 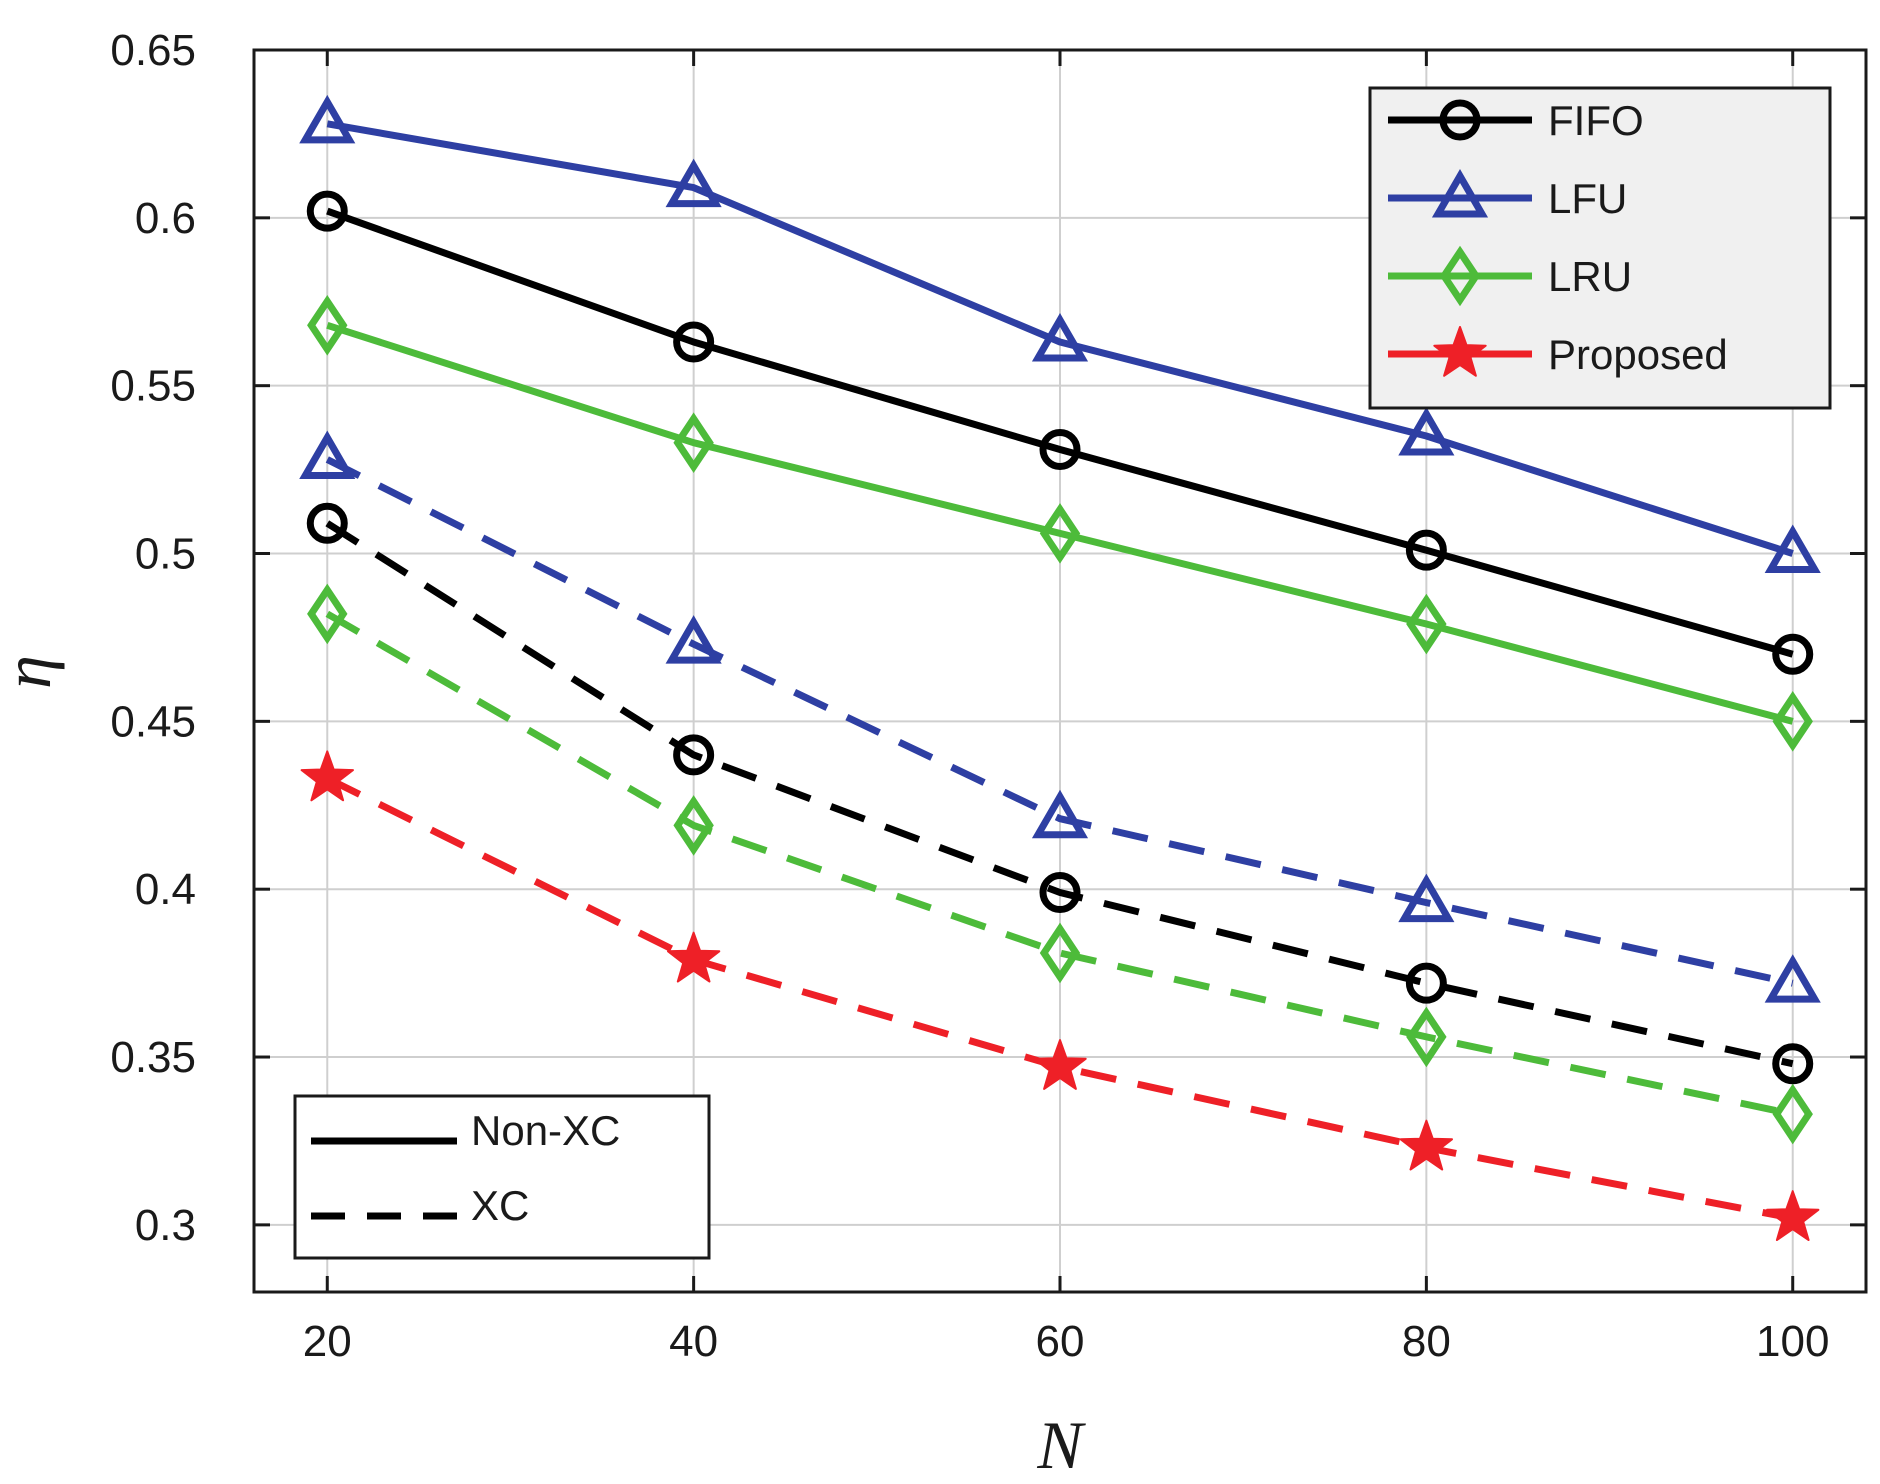 I want to click on y-tick-label: 0.6, so click(x=165, y=218).